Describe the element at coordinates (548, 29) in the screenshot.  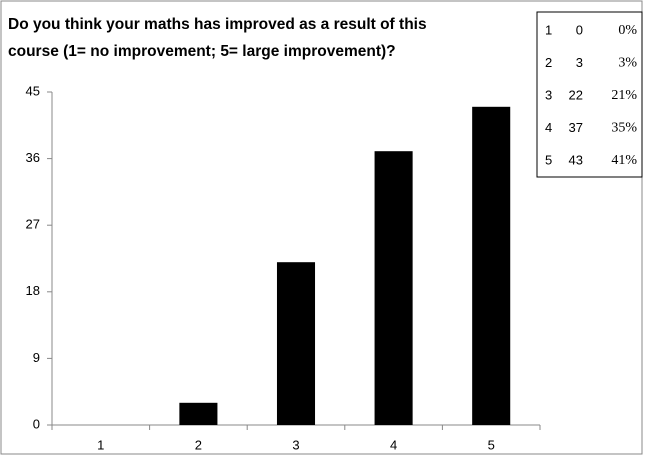
I see `table-category: 1` at that location.